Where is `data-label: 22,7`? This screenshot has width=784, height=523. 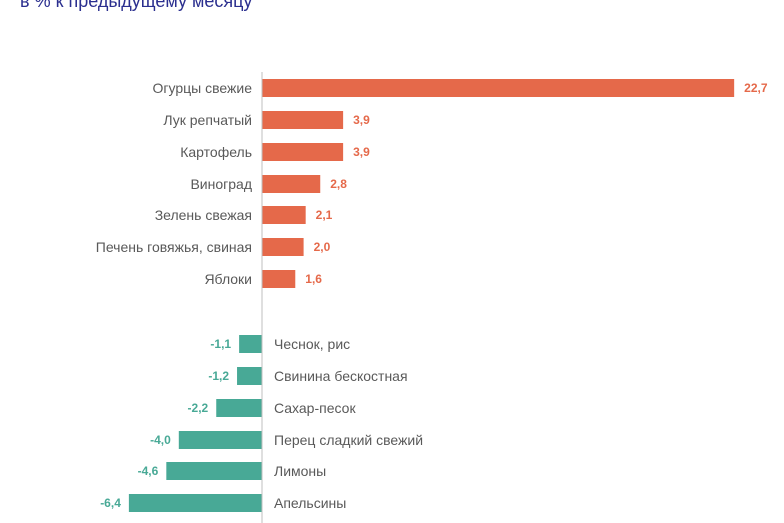
data-label: 22,7 is located at coordinates (756, 88).